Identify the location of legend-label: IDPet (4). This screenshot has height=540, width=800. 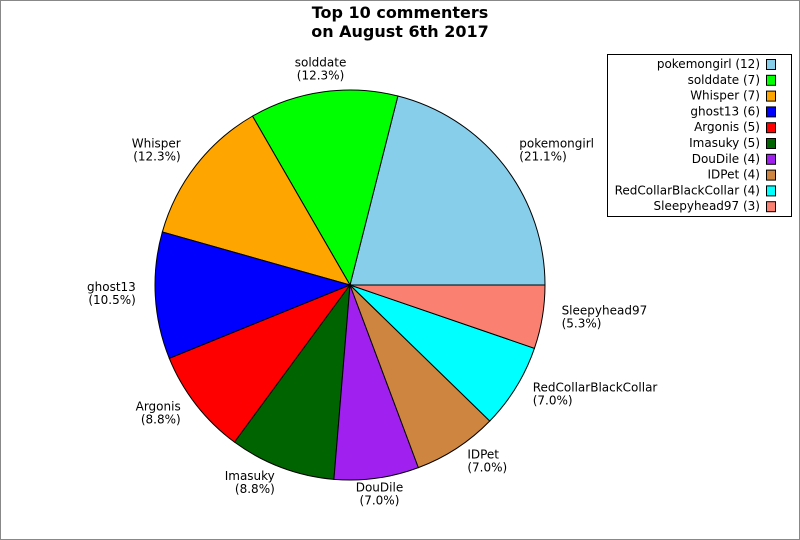
(734, 175).